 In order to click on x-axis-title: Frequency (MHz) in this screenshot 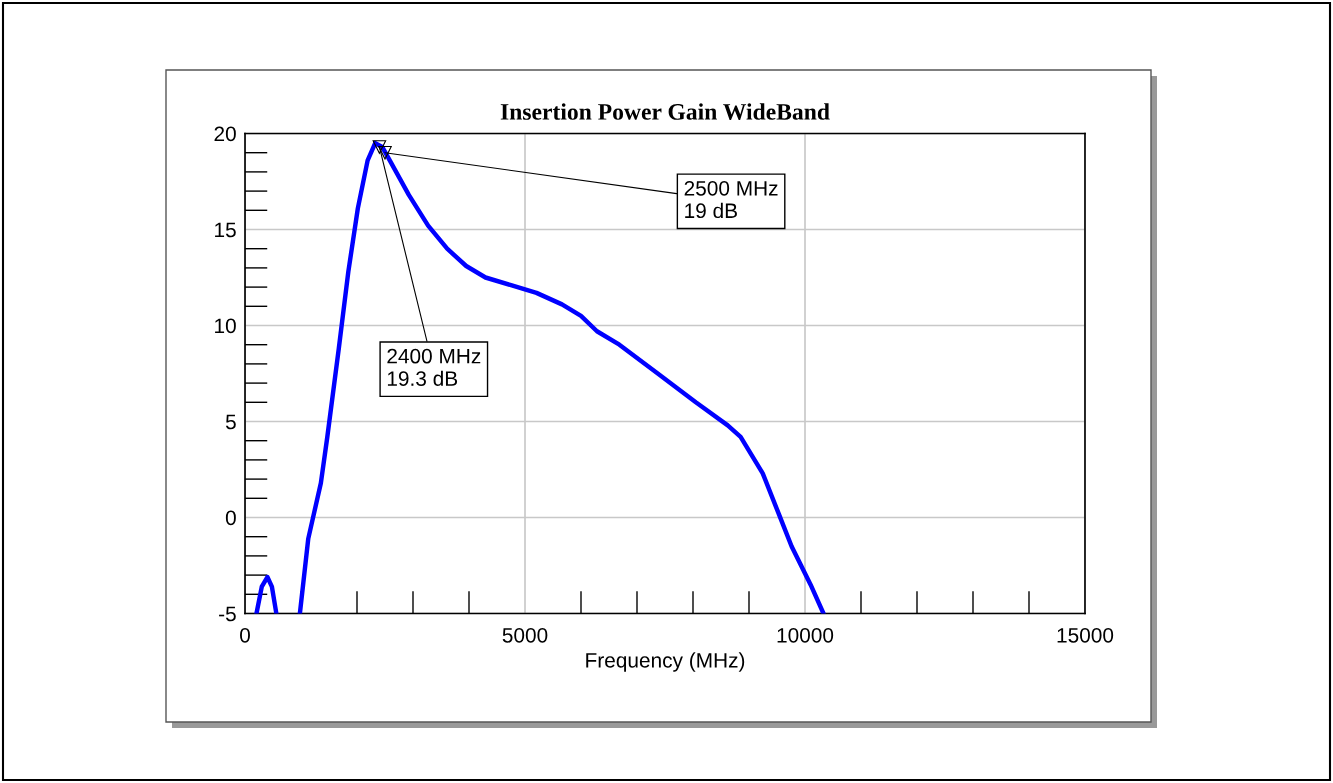, I will do `click(665, 662)`.